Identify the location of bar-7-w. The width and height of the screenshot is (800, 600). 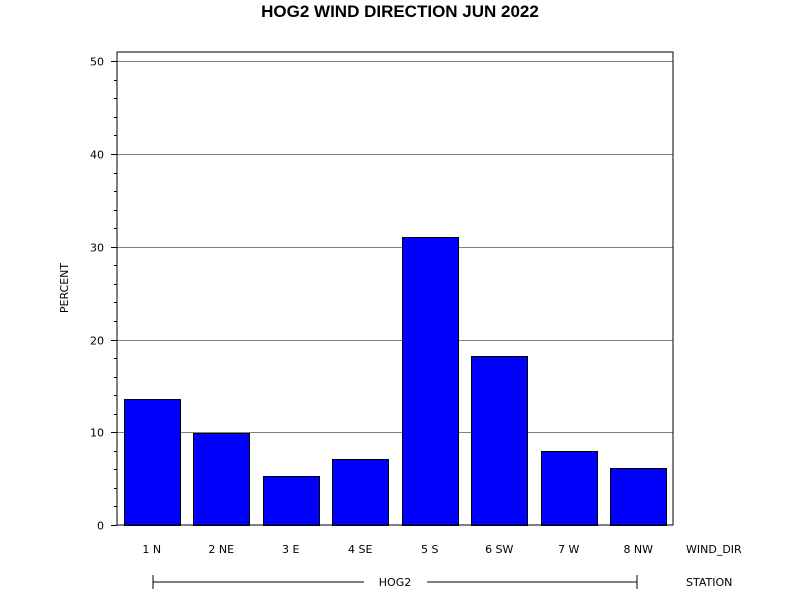
(569, 488).